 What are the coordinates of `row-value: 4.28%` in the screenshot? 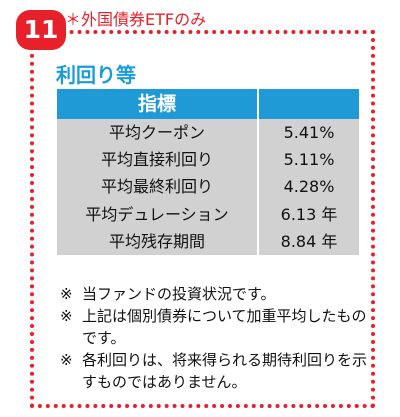 It's located at (309, 187).